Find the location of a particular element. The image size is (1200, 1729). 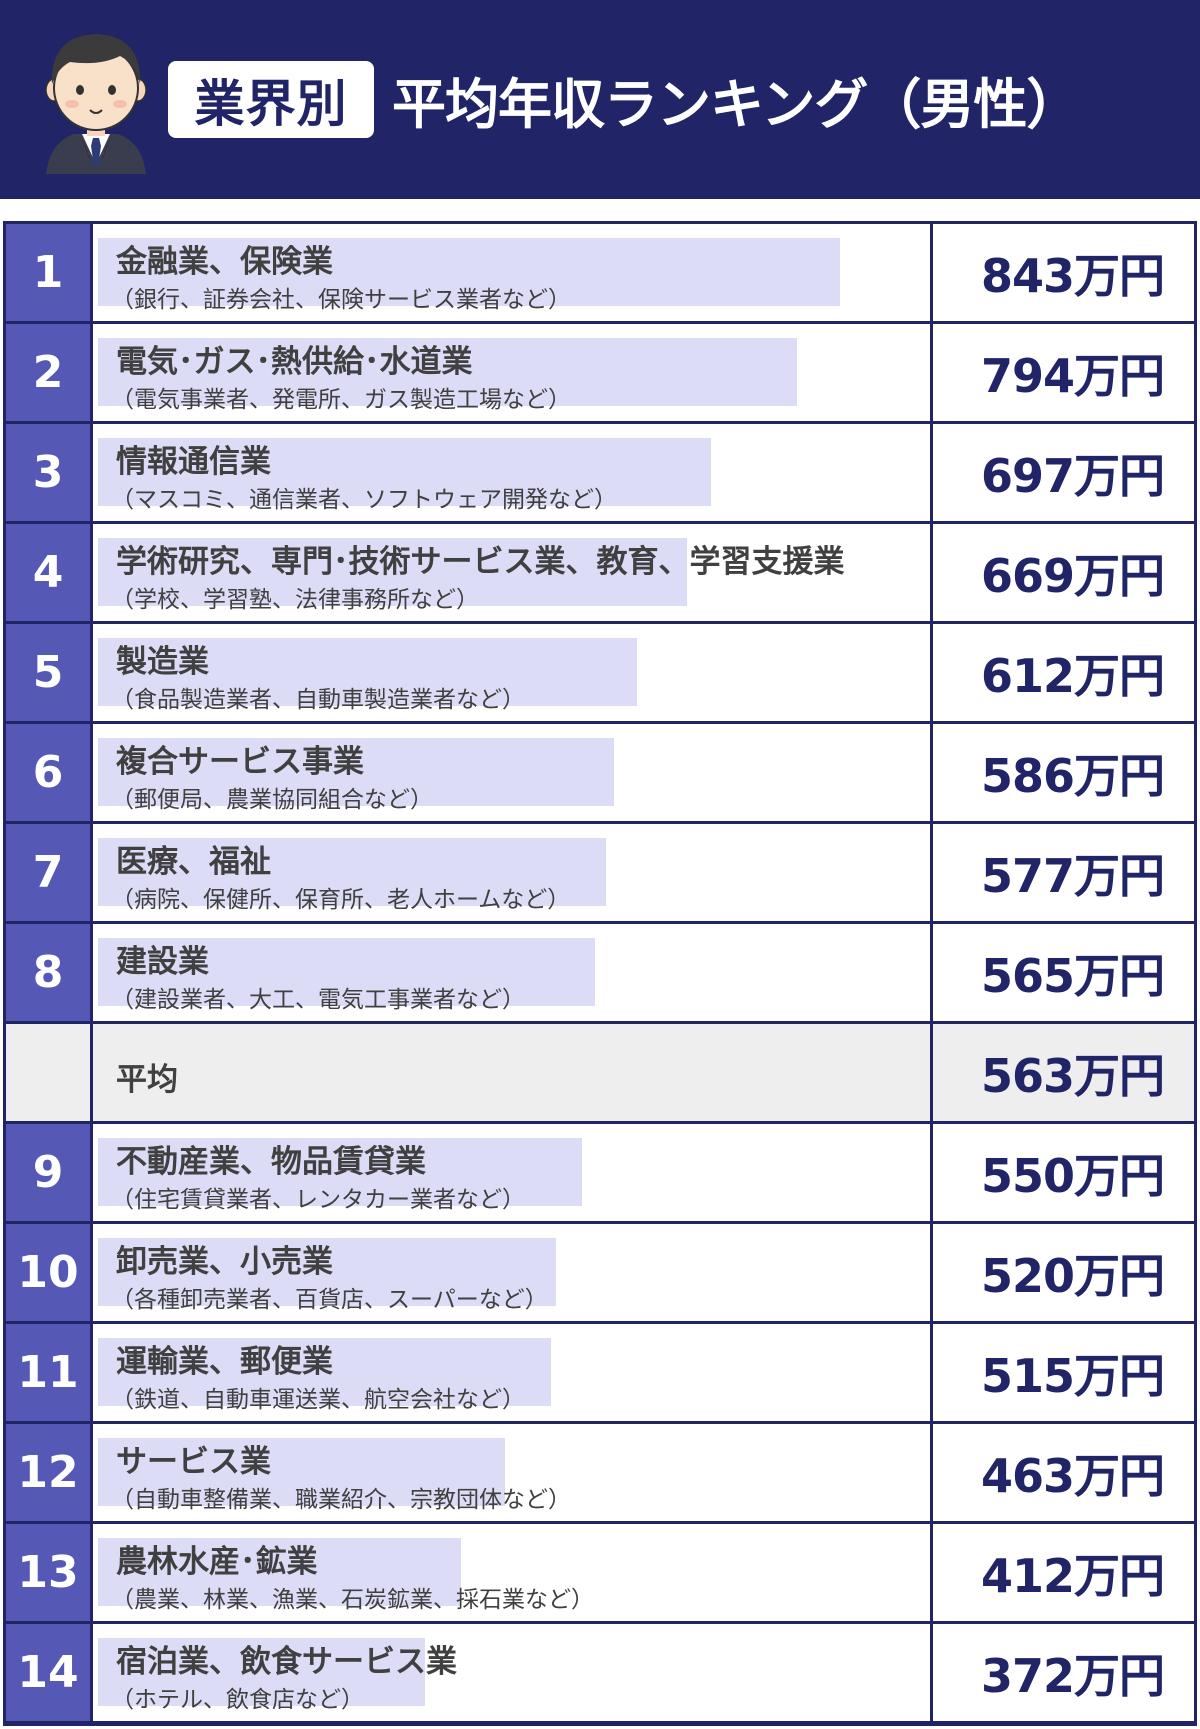

rank-number: 9 is located at coordinates (48, 1172).